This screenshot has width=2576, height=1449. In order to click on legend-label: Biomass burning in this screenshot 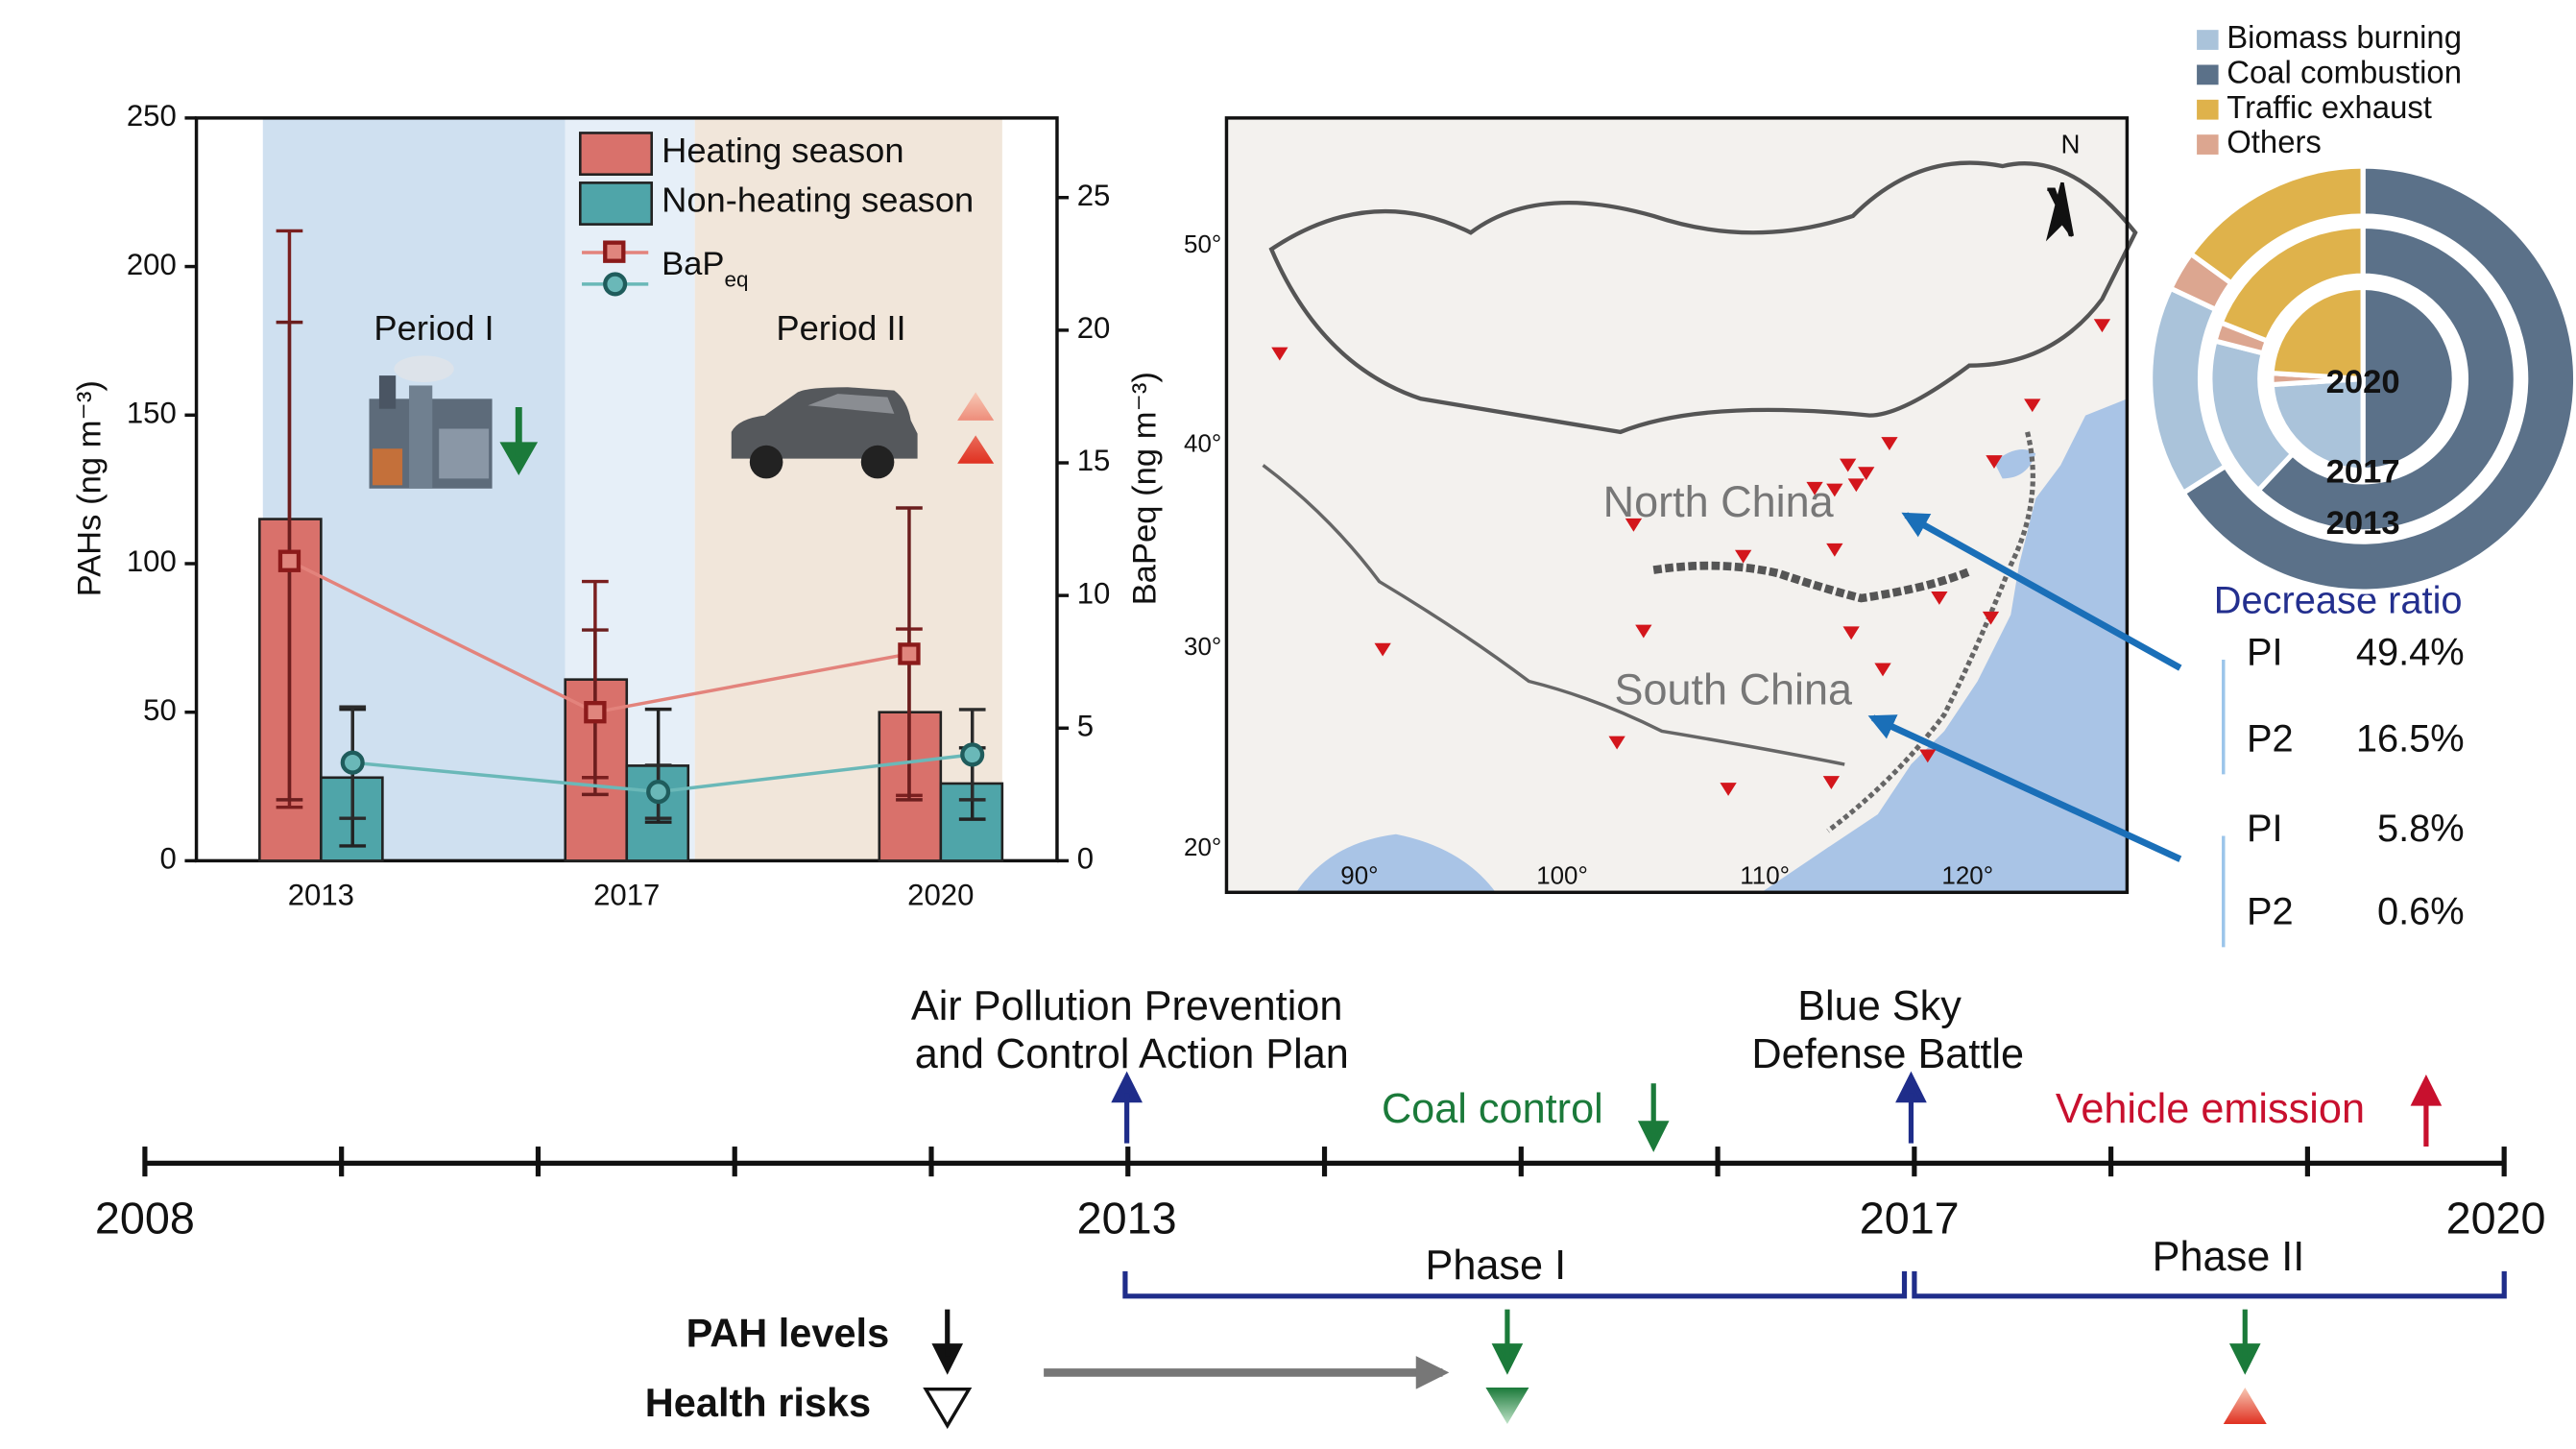, I will do `click(2344, 37)`.